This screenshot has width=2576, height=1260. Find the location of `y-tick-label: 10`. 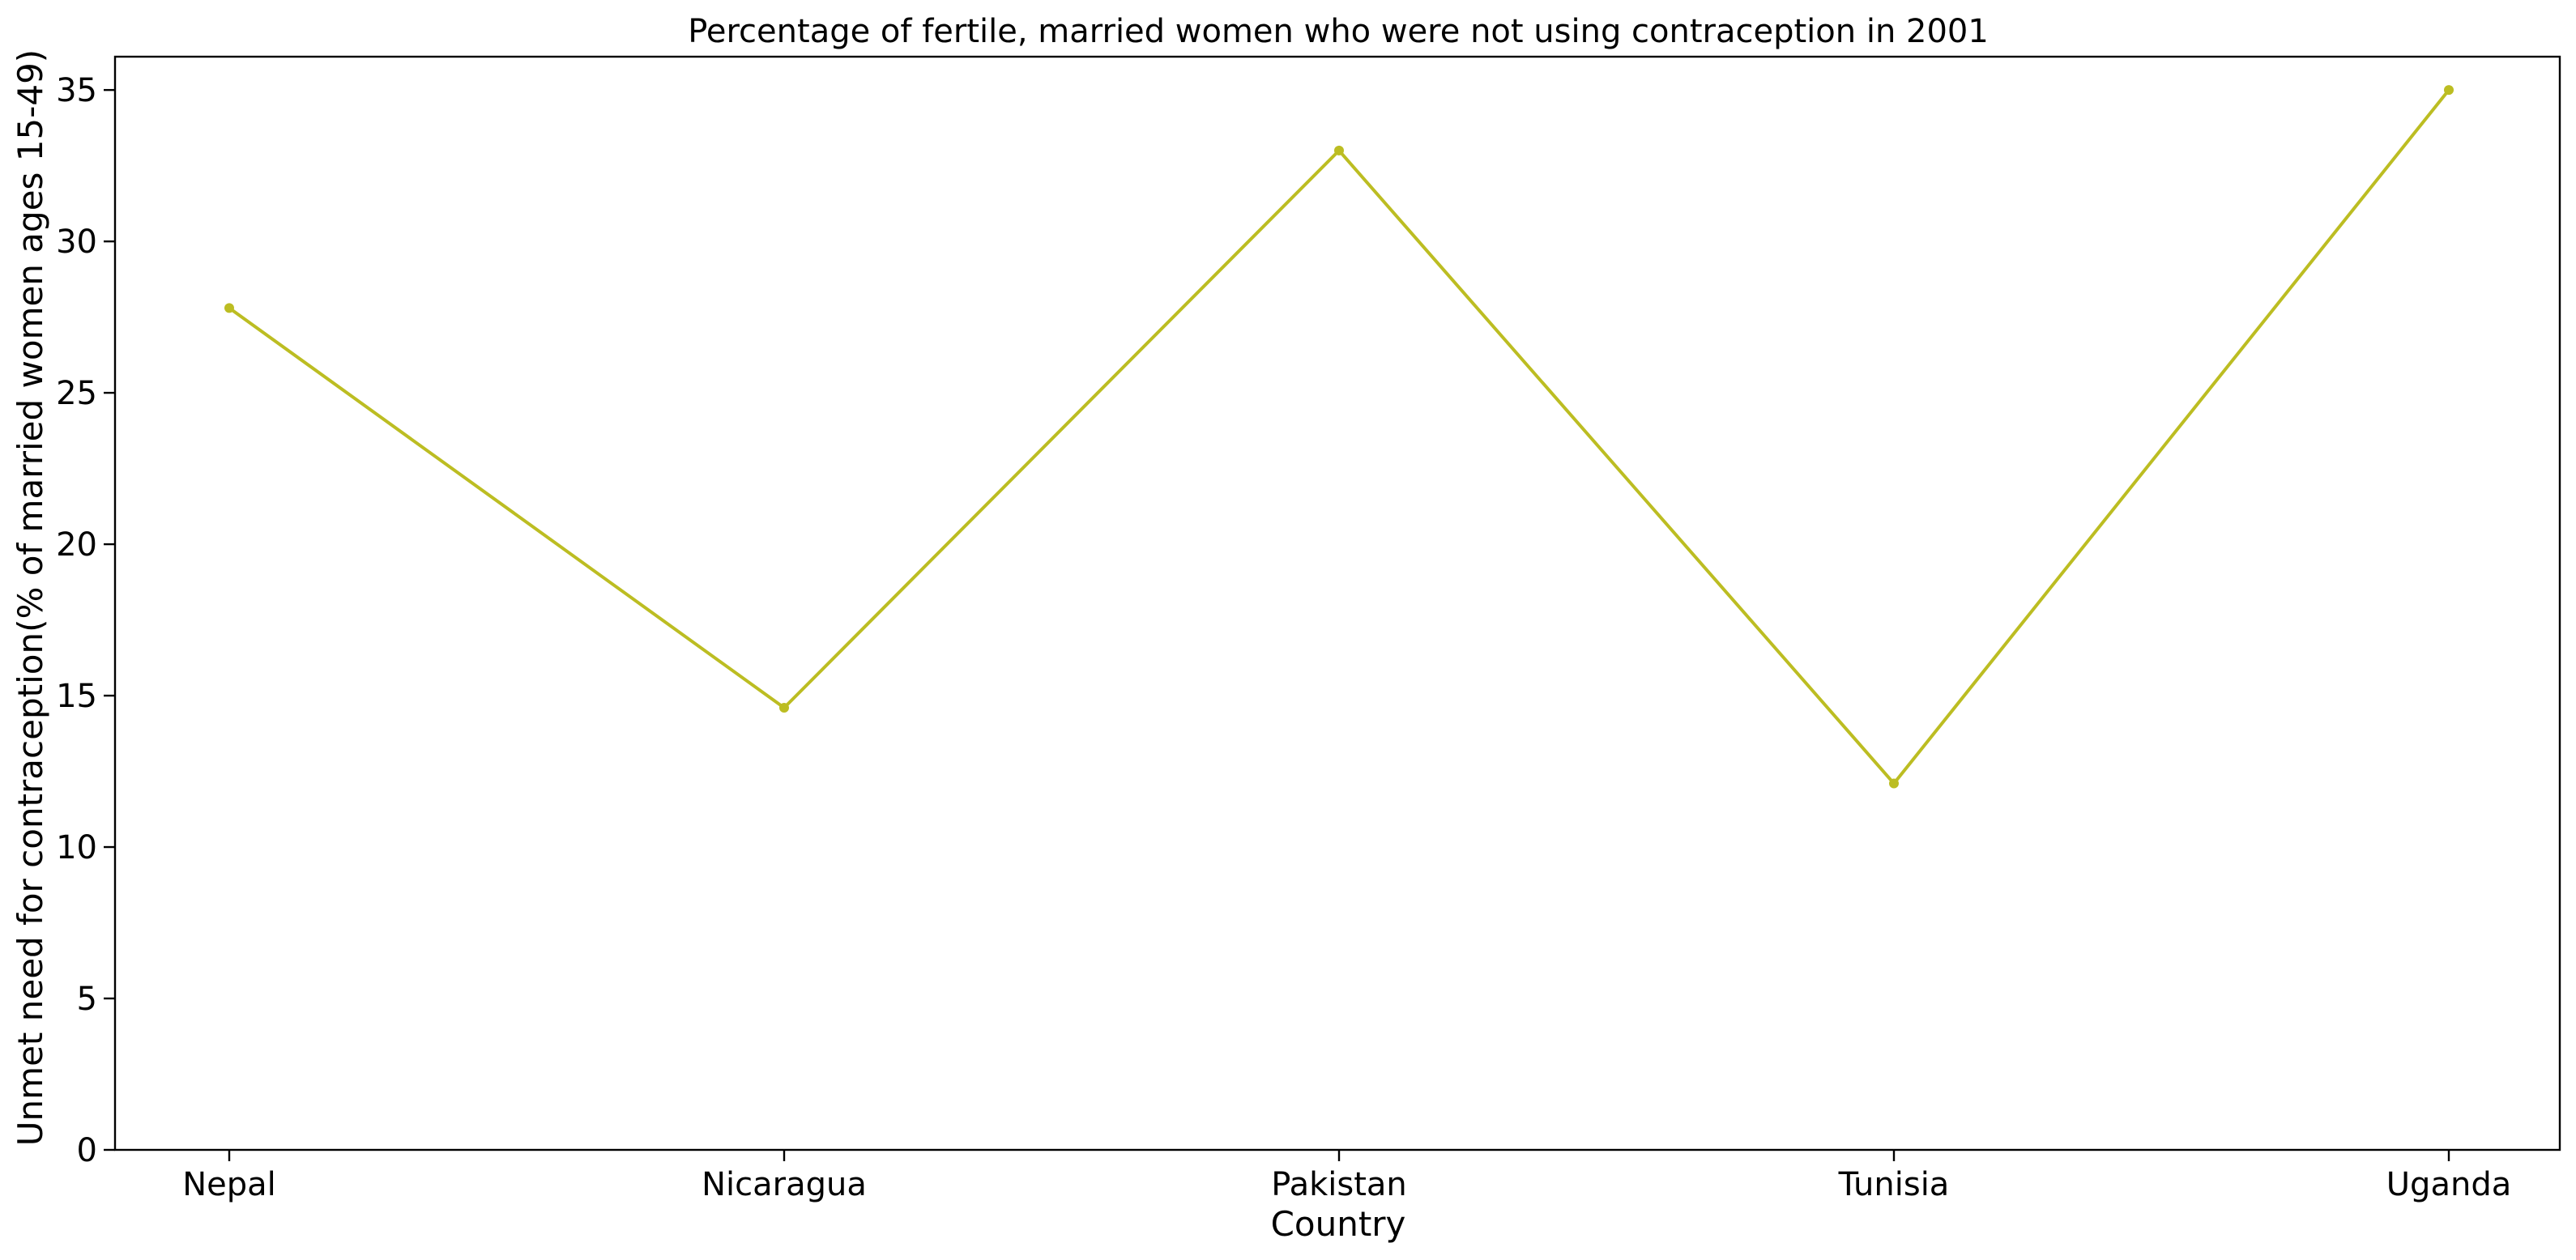

y-tick-label: 10 is located at coordinates (76, 847).